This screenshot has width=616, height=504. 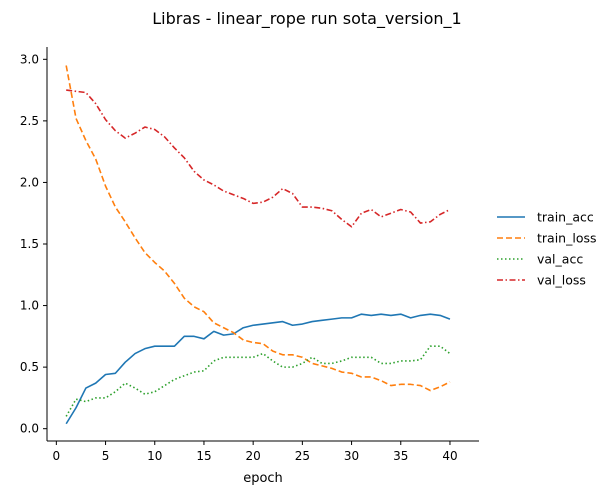 I want to click on x-tick-label: 40, so click(x=449, y=456).